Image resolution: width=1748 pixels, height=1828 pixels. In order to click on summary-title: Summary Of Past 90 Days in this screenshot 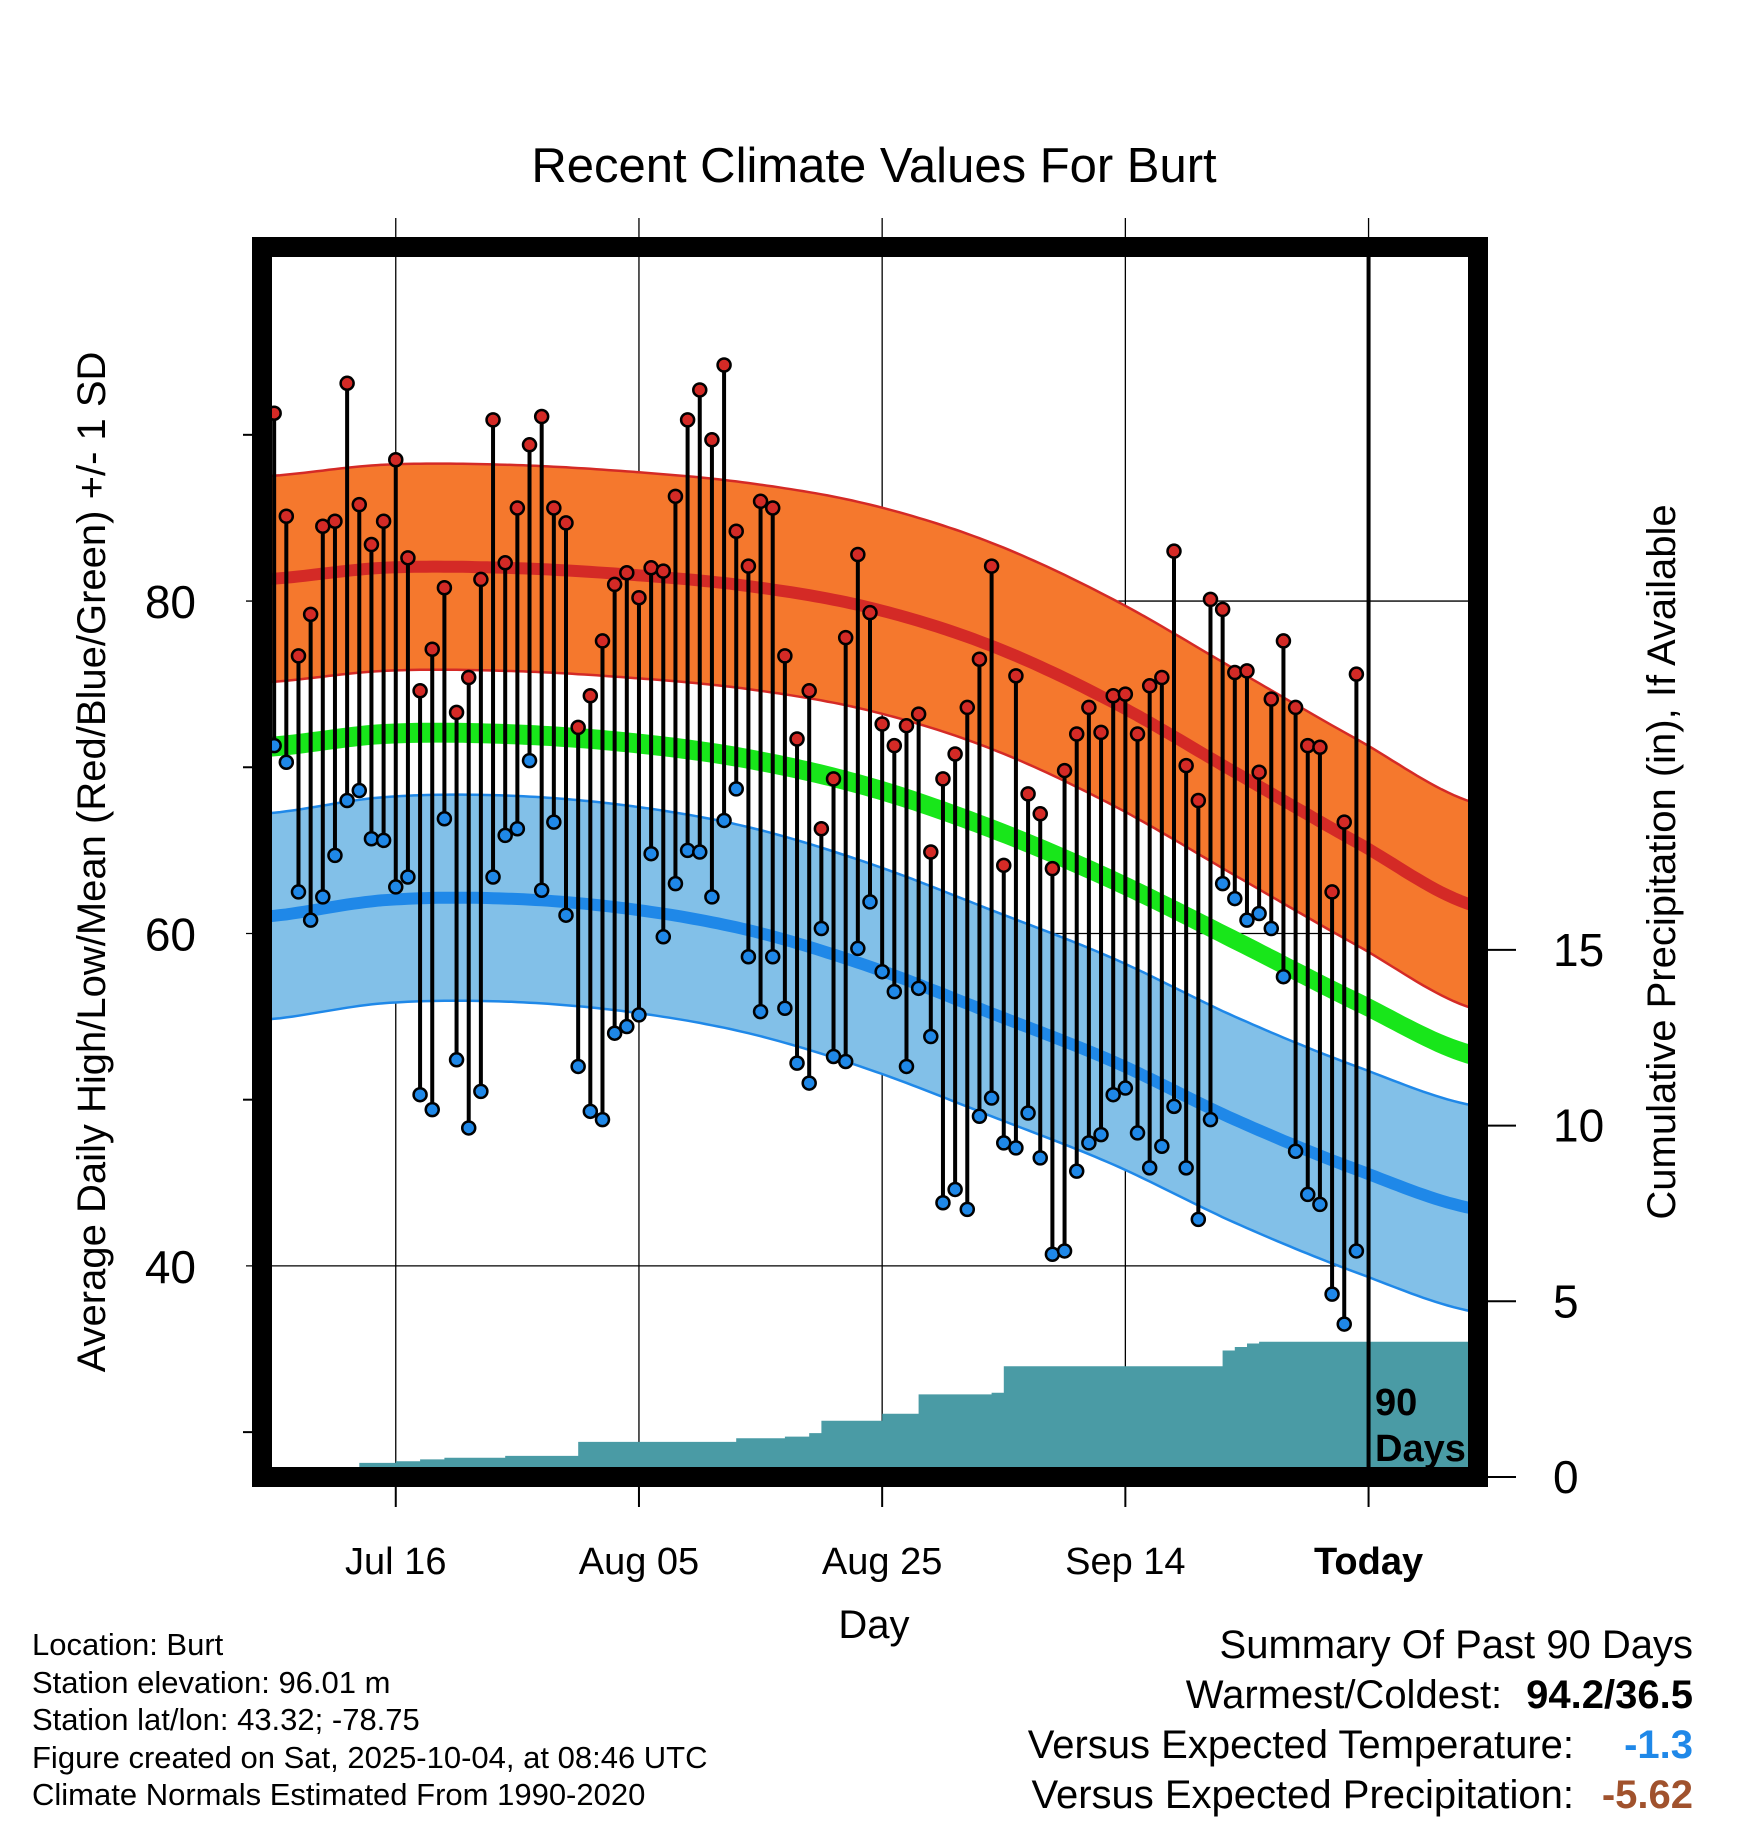, I will do `click(1456, 1645)`.